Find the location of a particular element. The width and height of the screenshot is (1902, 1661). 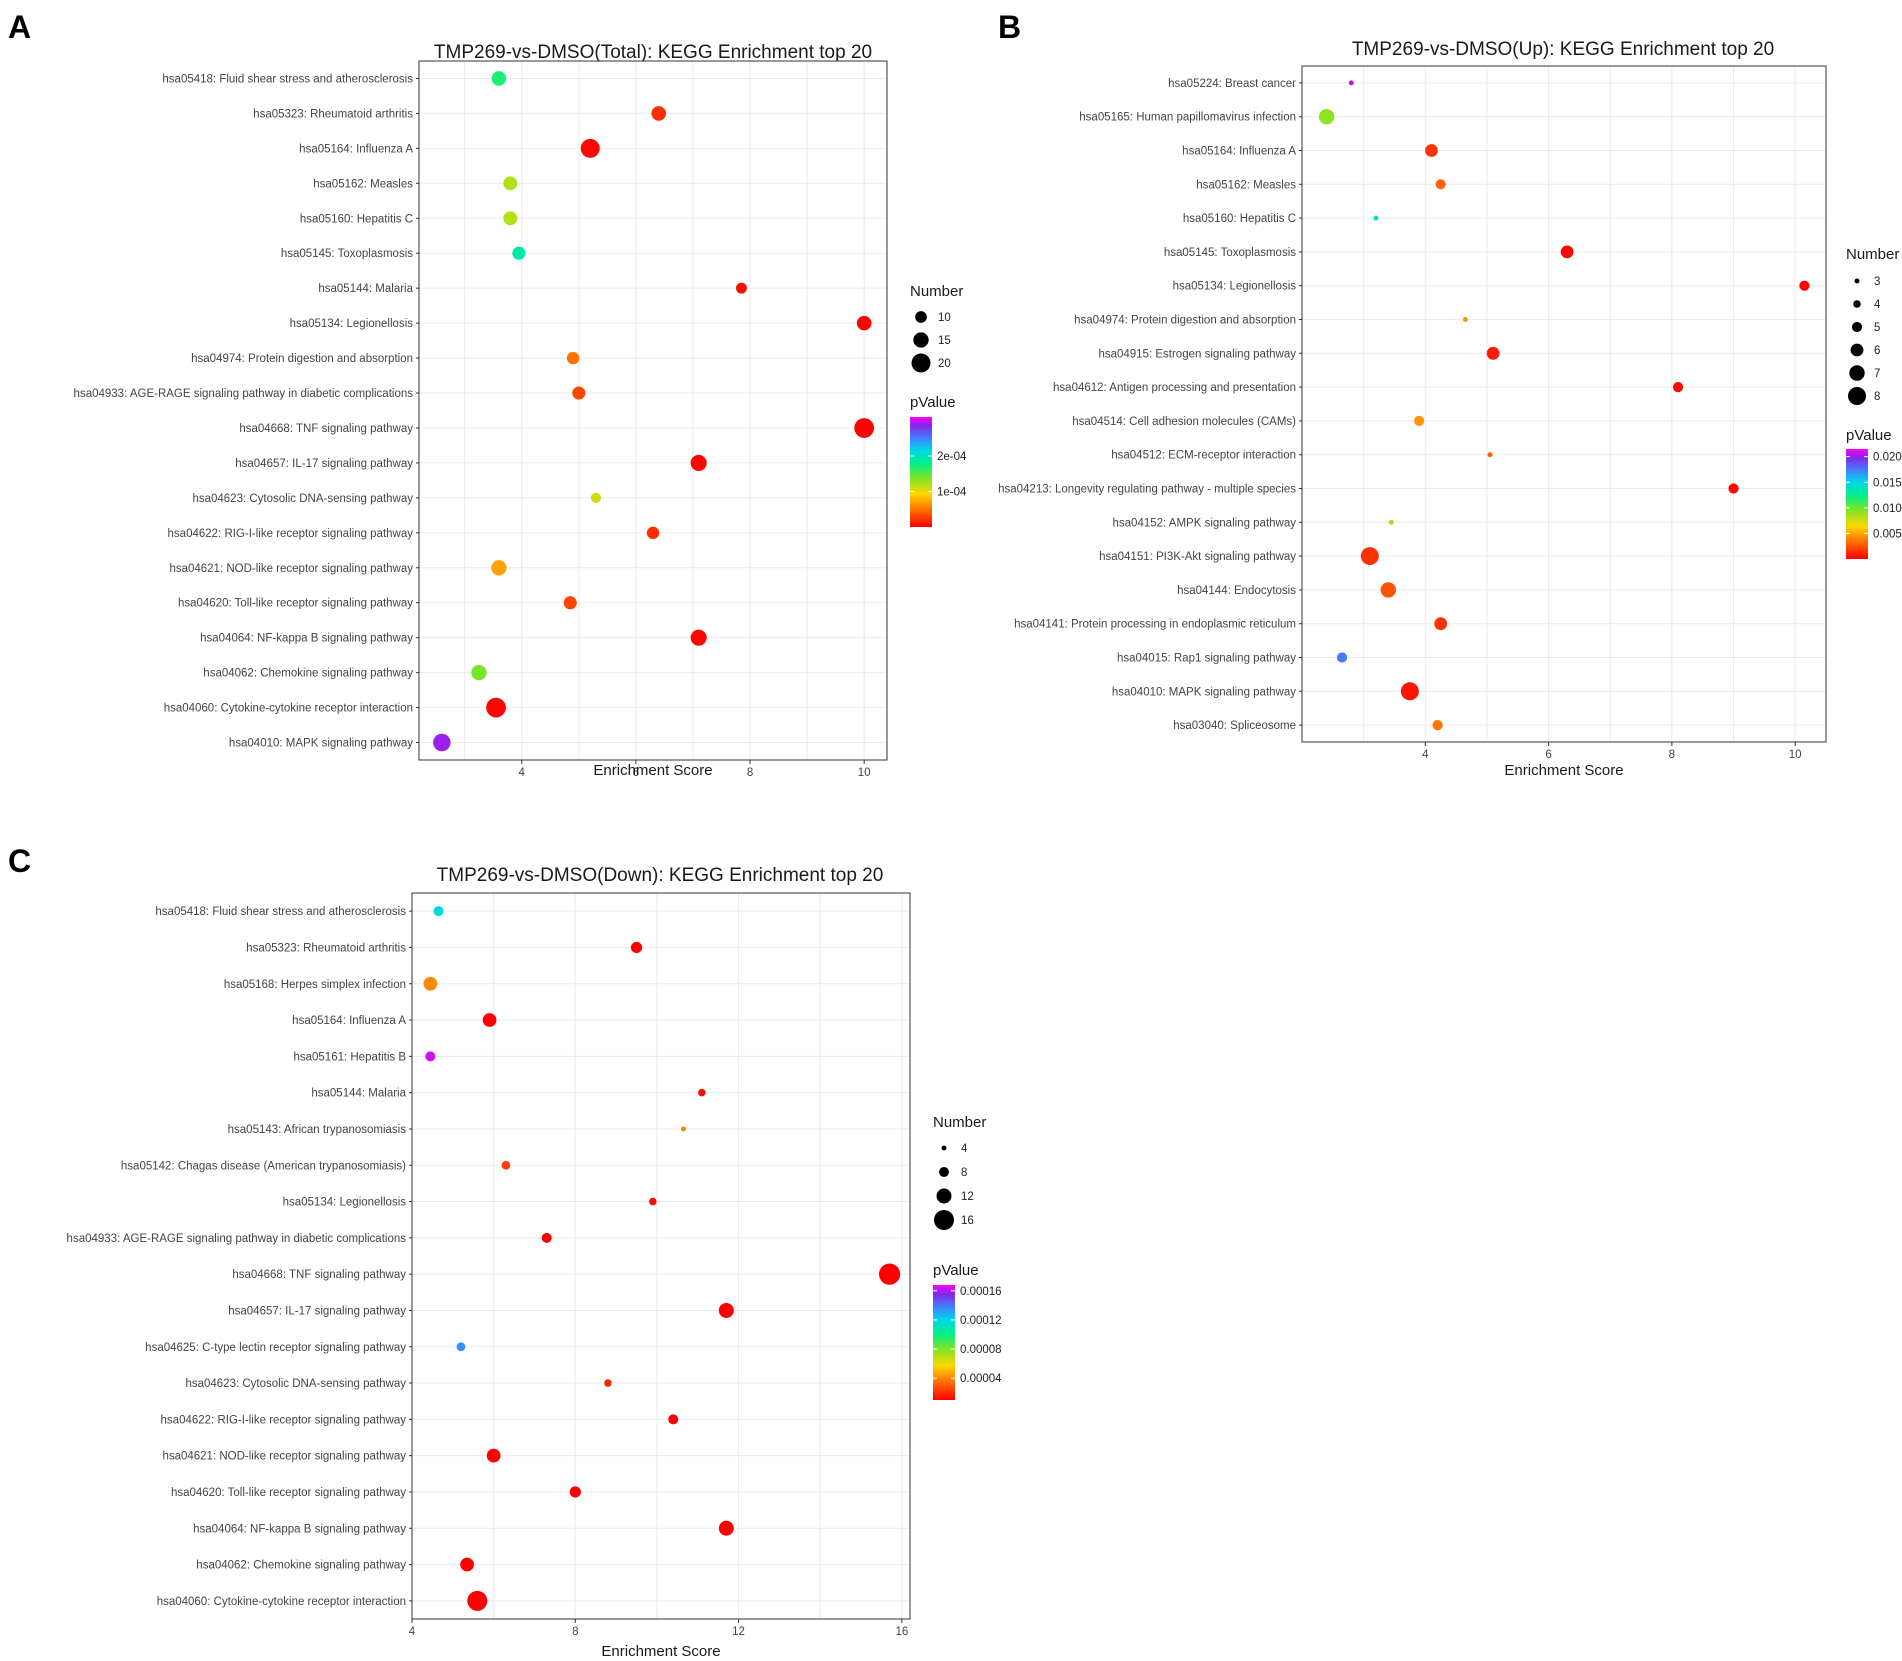

x-tick-label-b: 10 is located at coordinates (1795, 755).